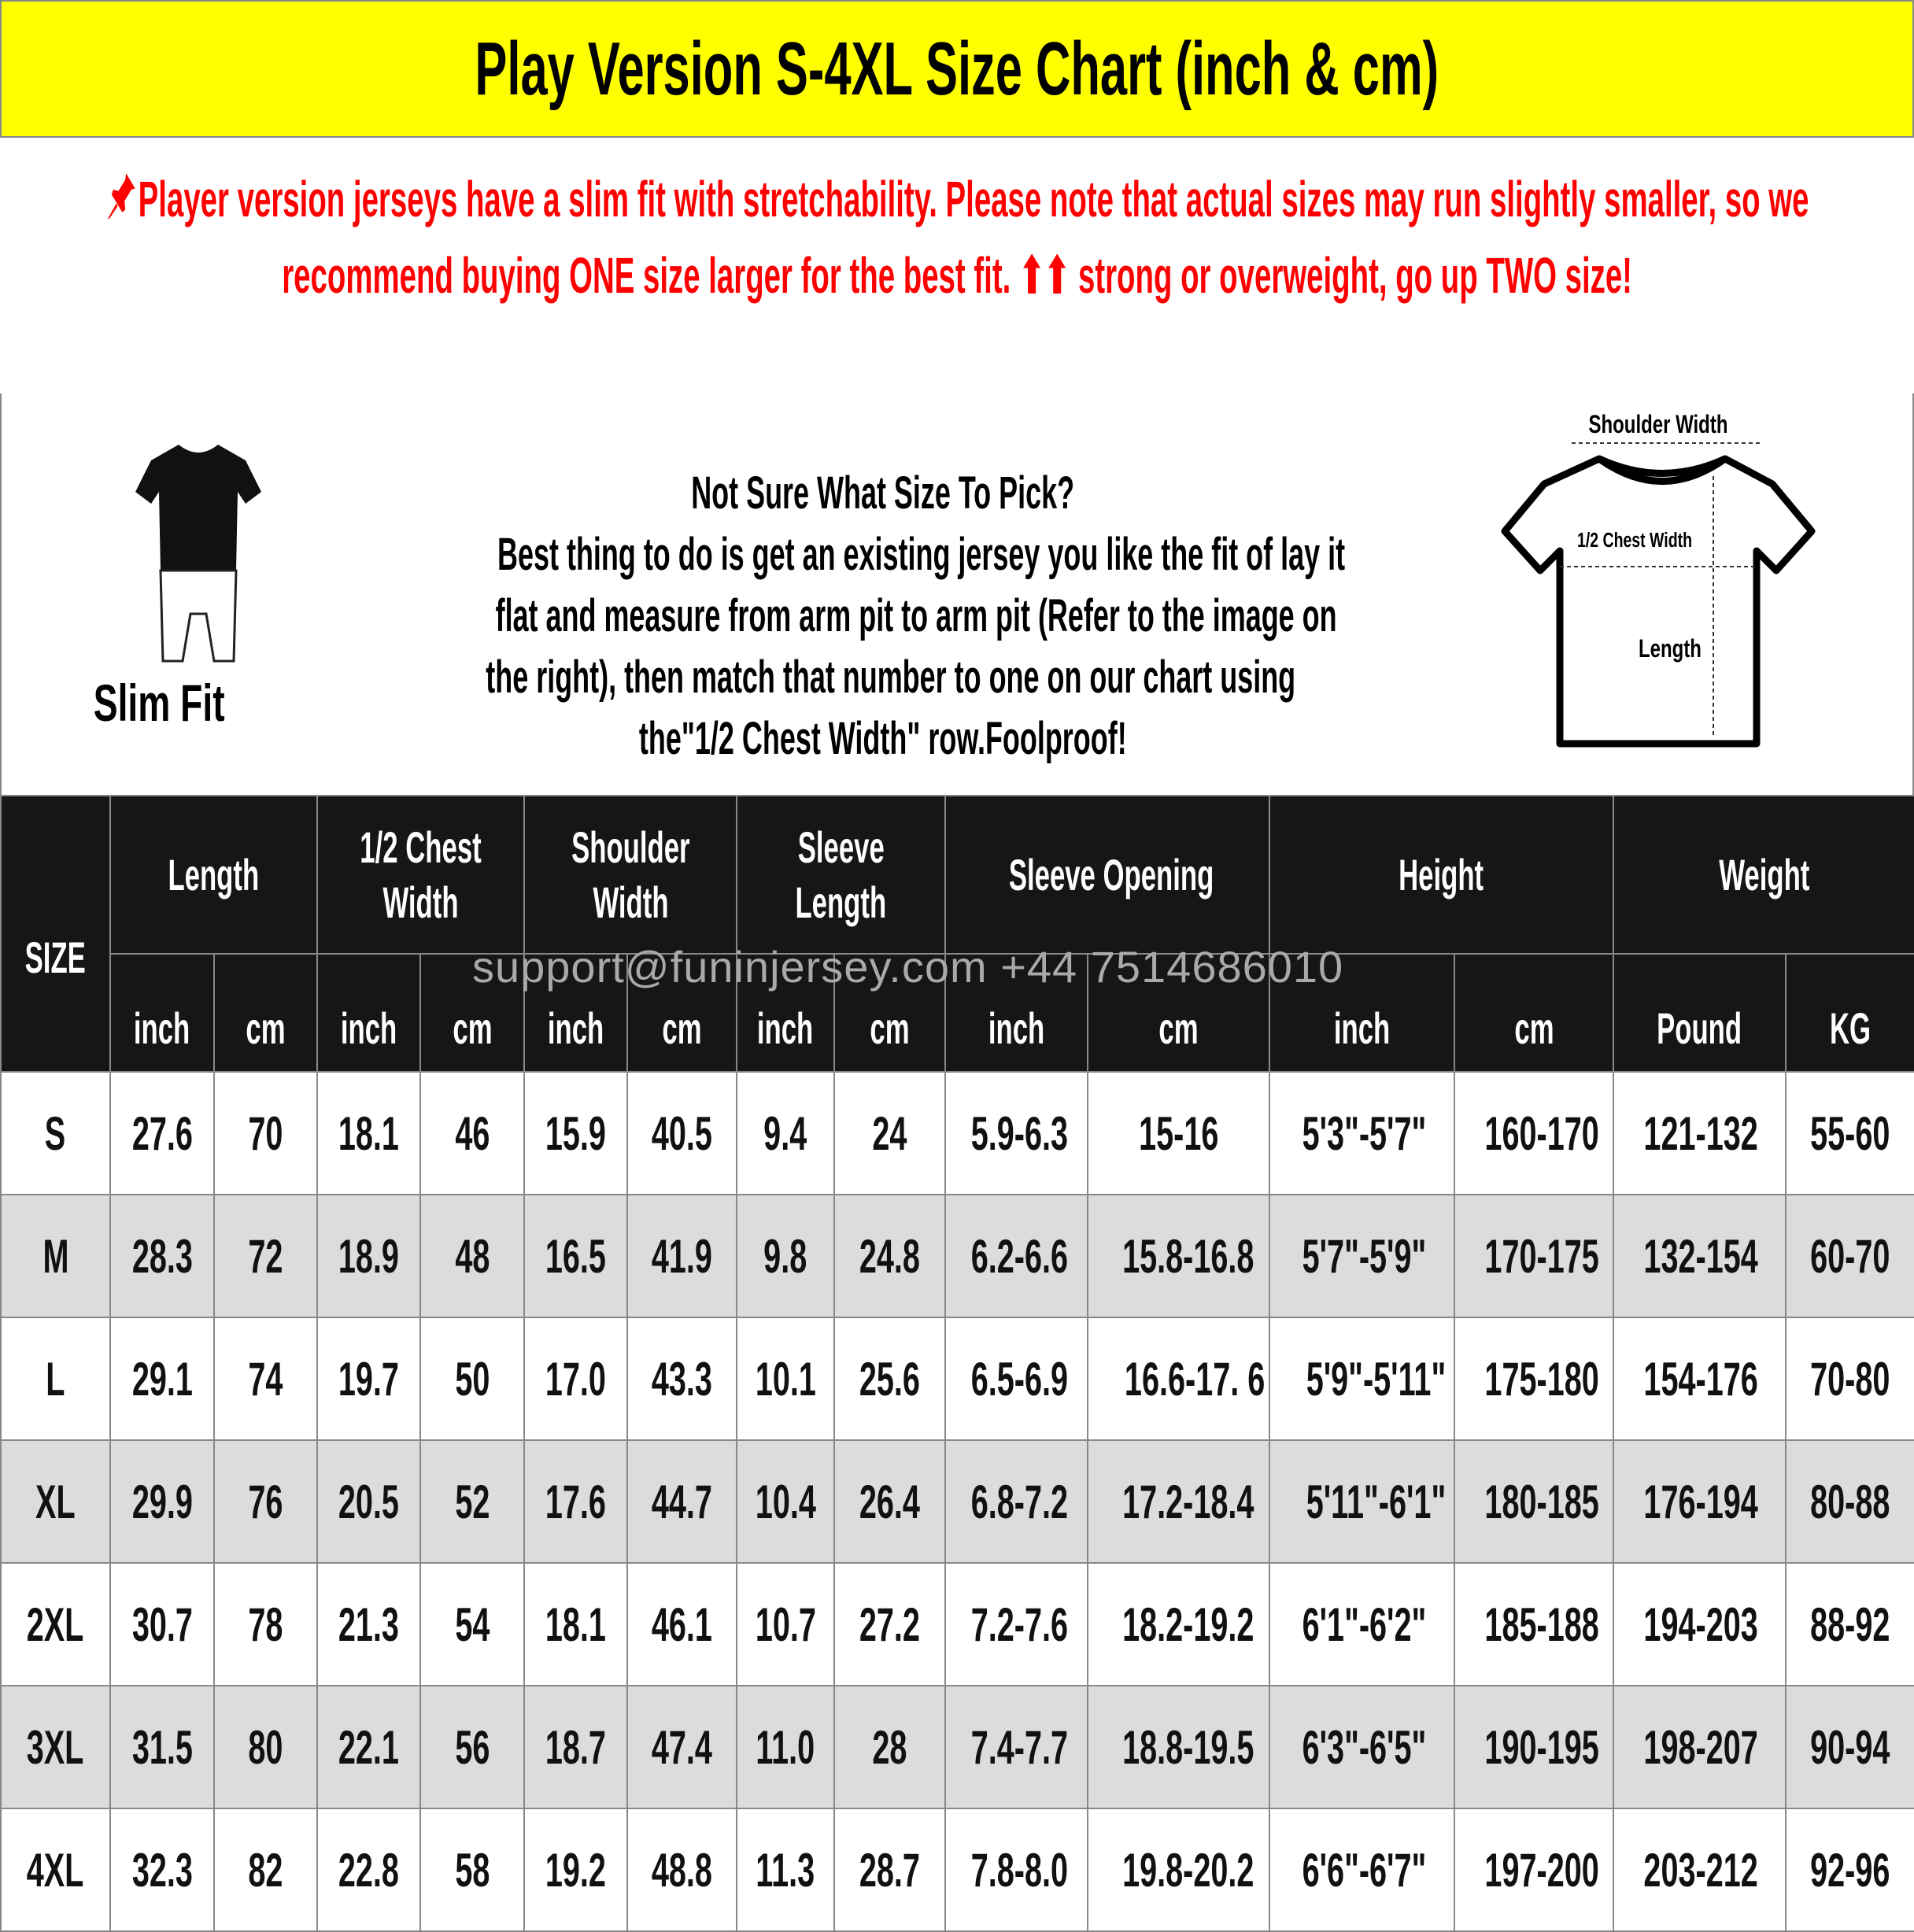  I want to click on value-cell: 27.2, so click(890, 1624).